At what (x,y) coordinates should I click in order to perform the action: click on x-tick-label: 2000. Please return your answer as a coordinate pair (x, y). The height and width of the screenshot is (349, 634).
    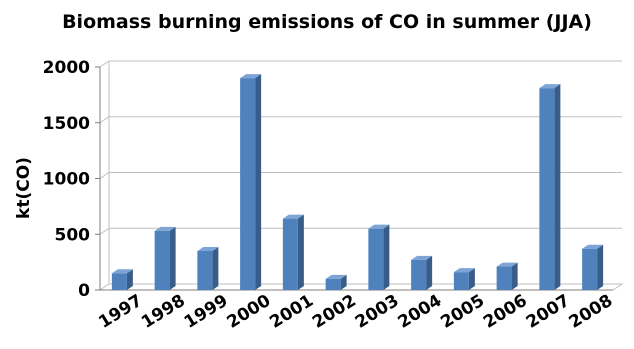
    Looking at the image, I should click on (249, 312).